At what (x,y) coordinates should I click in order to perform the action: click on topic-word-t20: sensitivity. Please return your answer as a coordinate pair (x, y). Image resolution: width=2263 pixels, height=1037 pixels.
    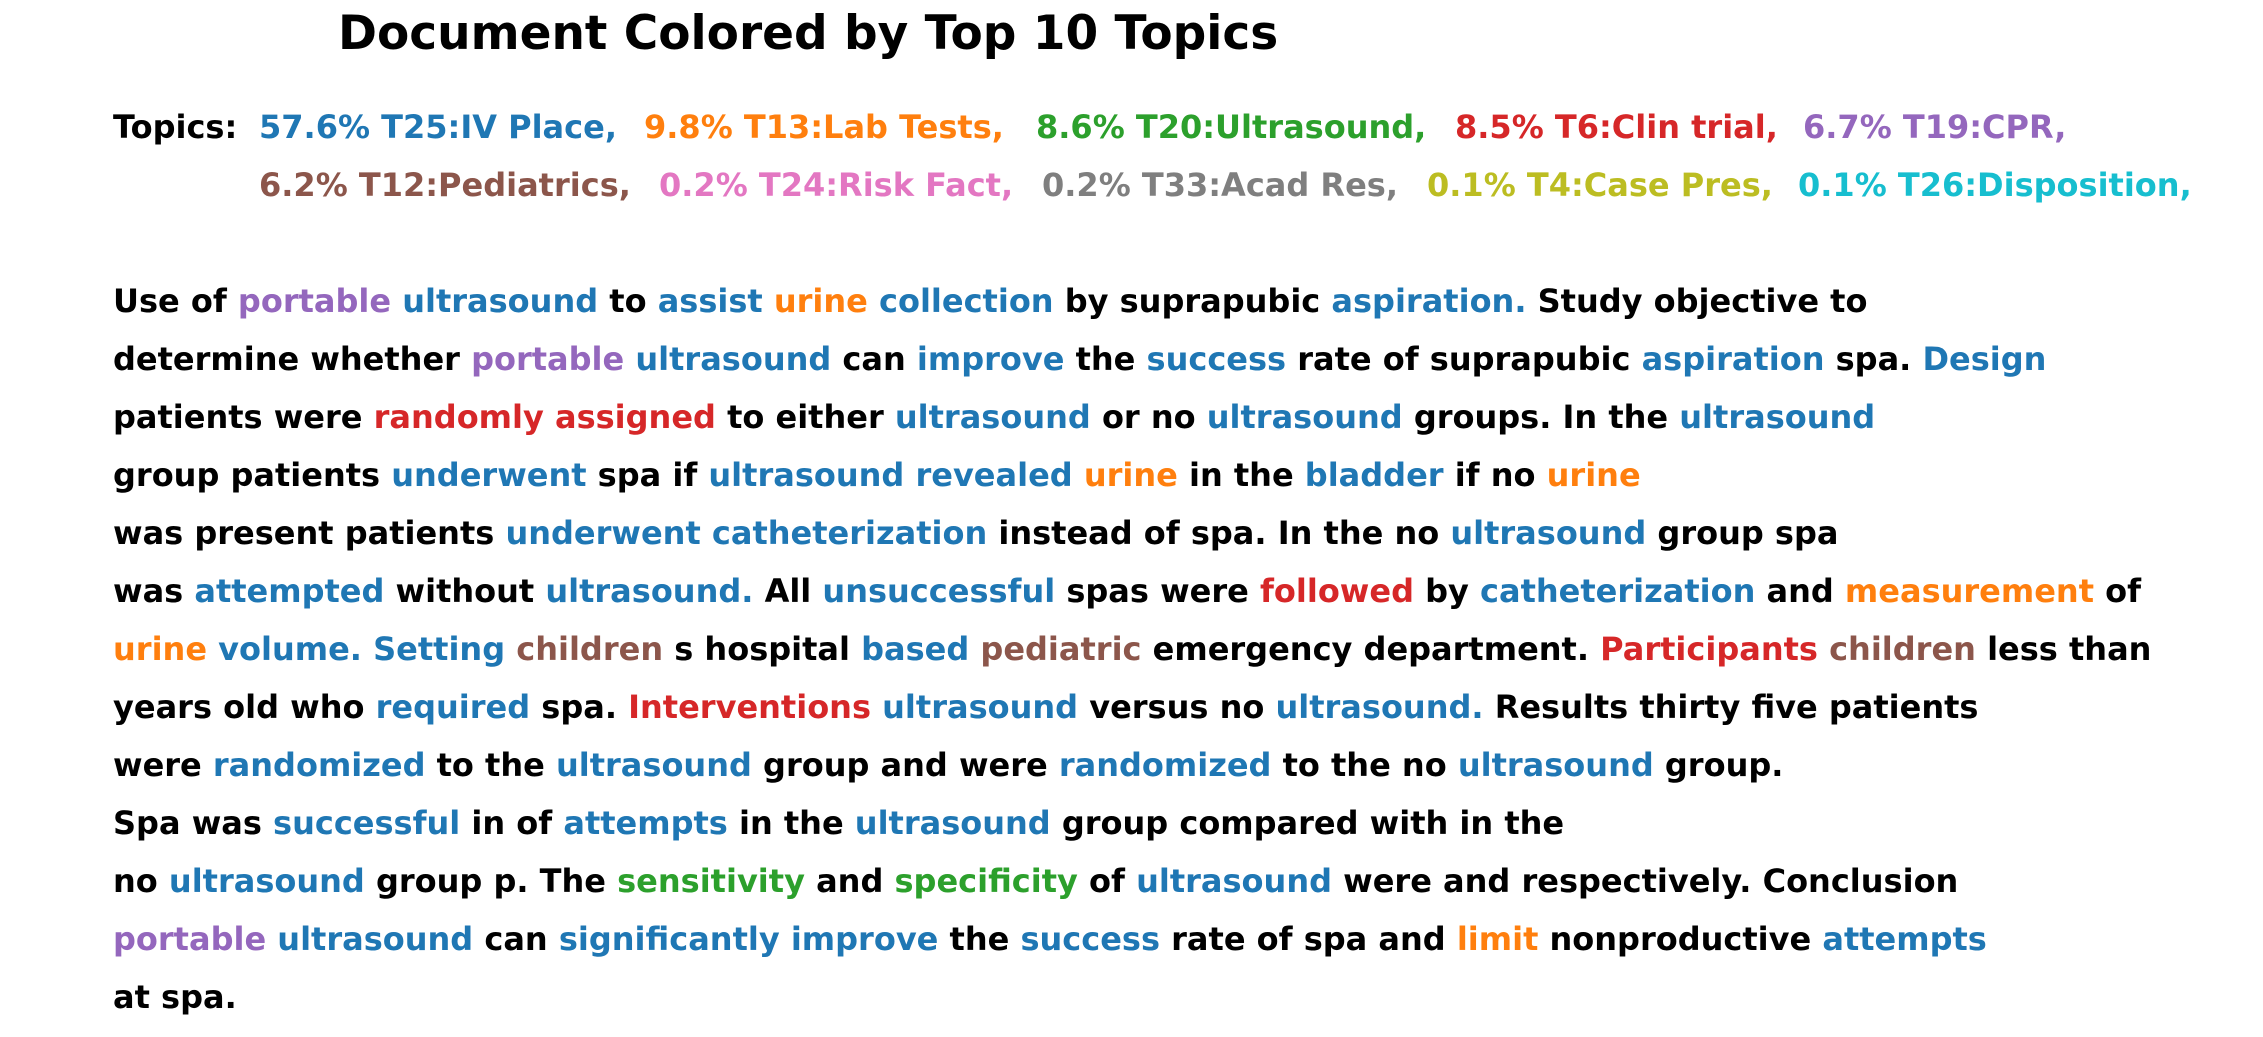
    Looking at the image, I should click on (711, 881).